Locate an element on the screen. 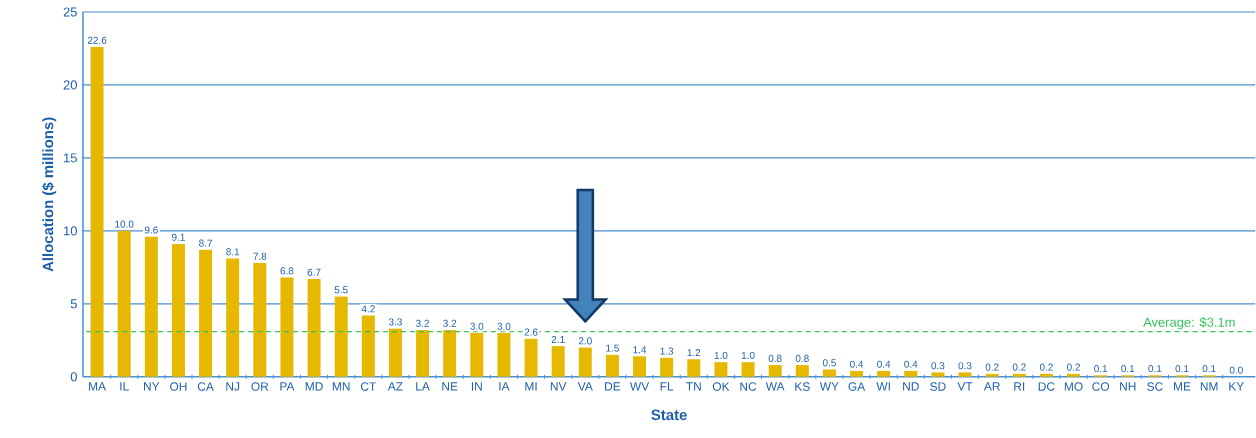 The height and width of the screenshot is (438, 1256). data-label: 10.0 is located at coordinates (124, 224).